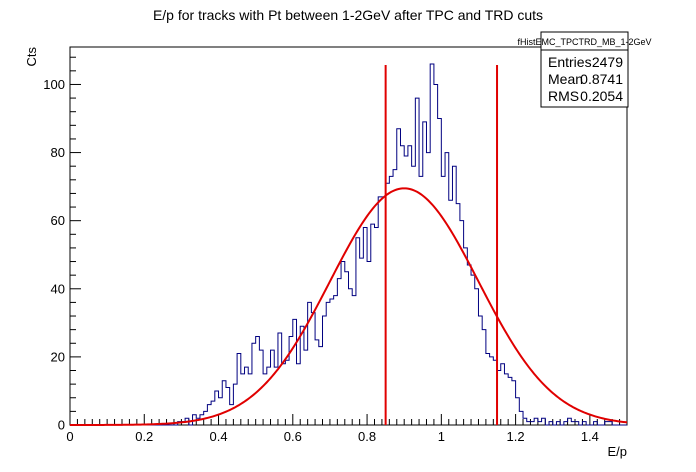  Describe the element at coordinates (367, 436) in the screenshot. I see `x-tick-label: 0.8` at that location.